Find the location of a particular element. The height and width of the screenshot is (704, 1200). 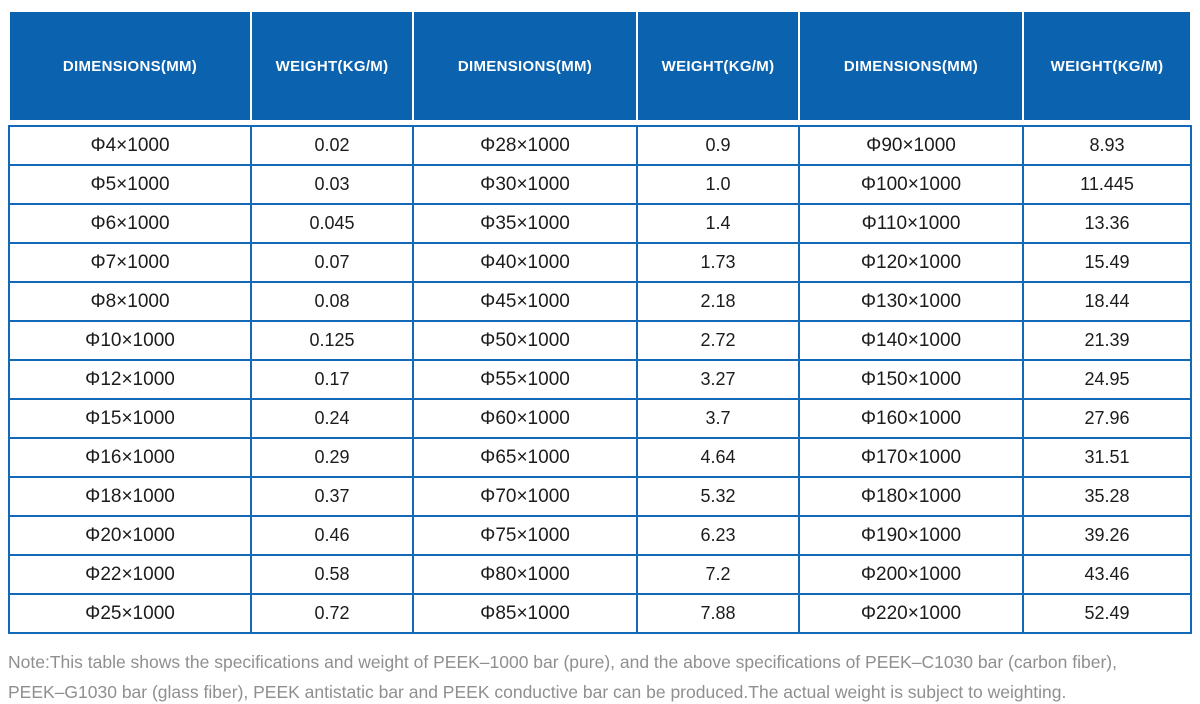

dimension-cell: Φ55×1000 is located at coordinates (525, 379).